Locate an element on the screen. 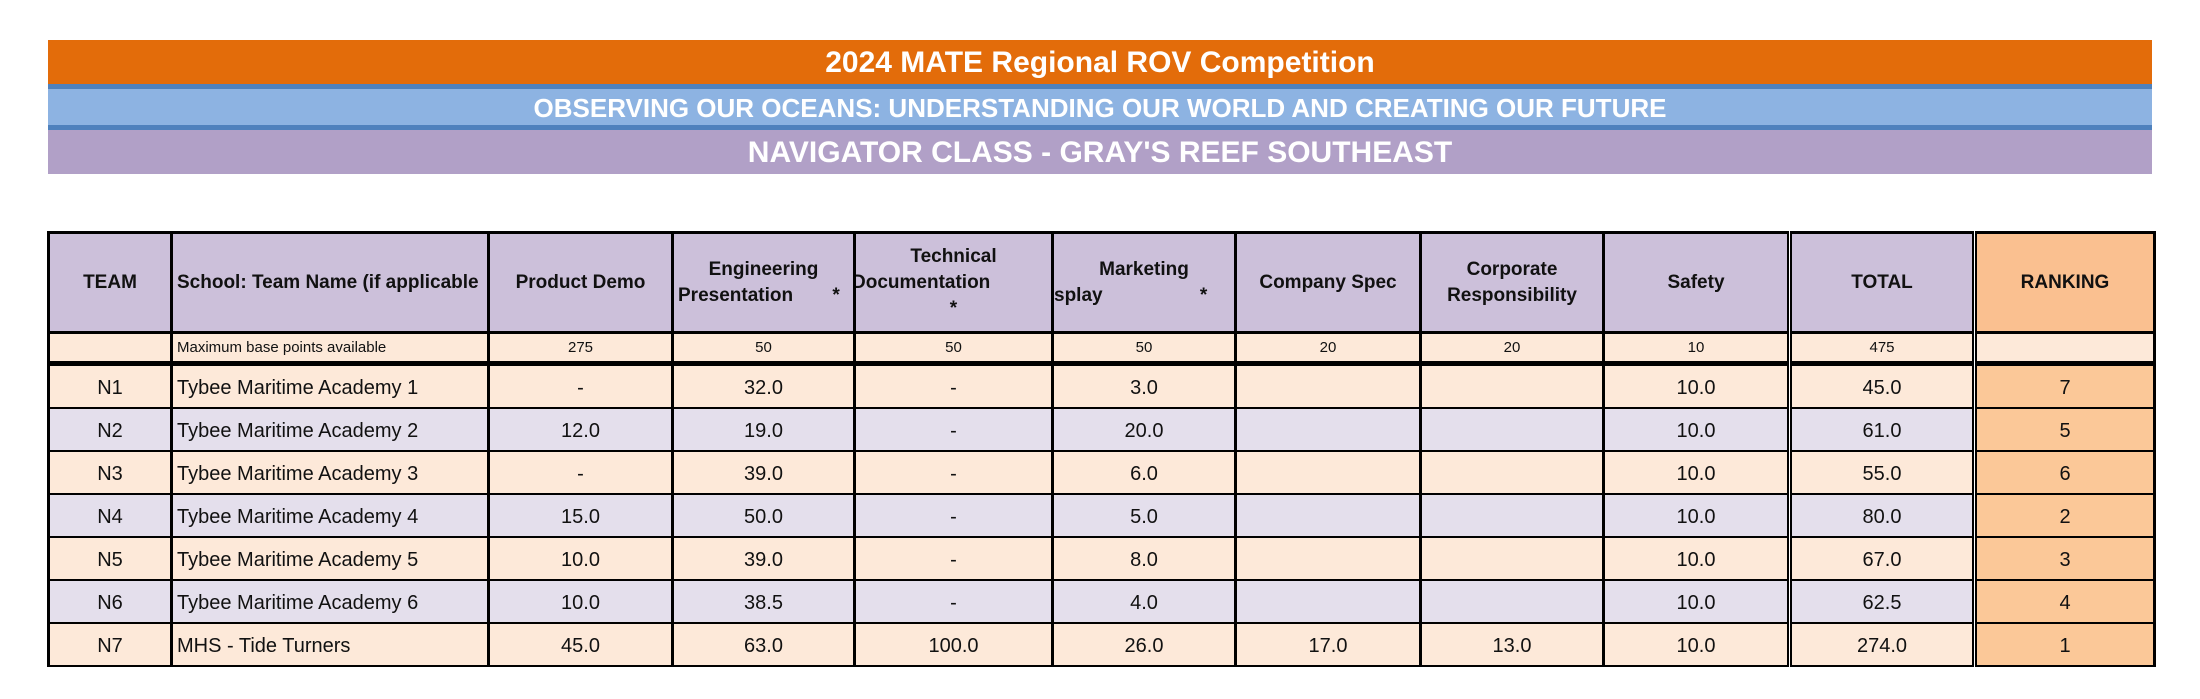 The image size is (2200, 699). cell-ranking: 4 is located at coordinates (2064, 601).